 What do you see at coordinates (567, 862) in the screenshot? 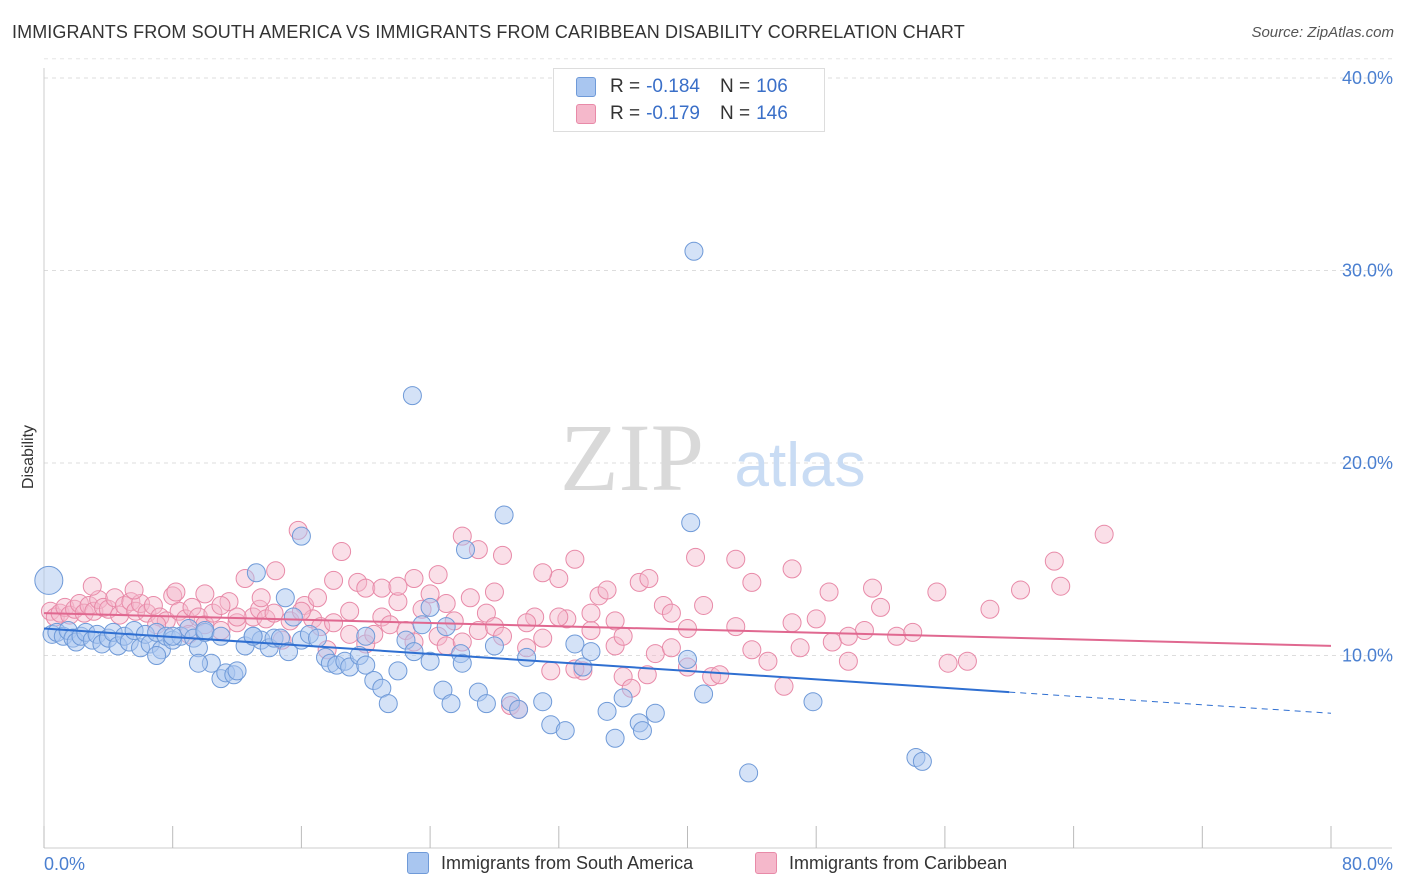
I see `bottom-legend-label: Immigrants from South America` at bounding box center [567, 862].